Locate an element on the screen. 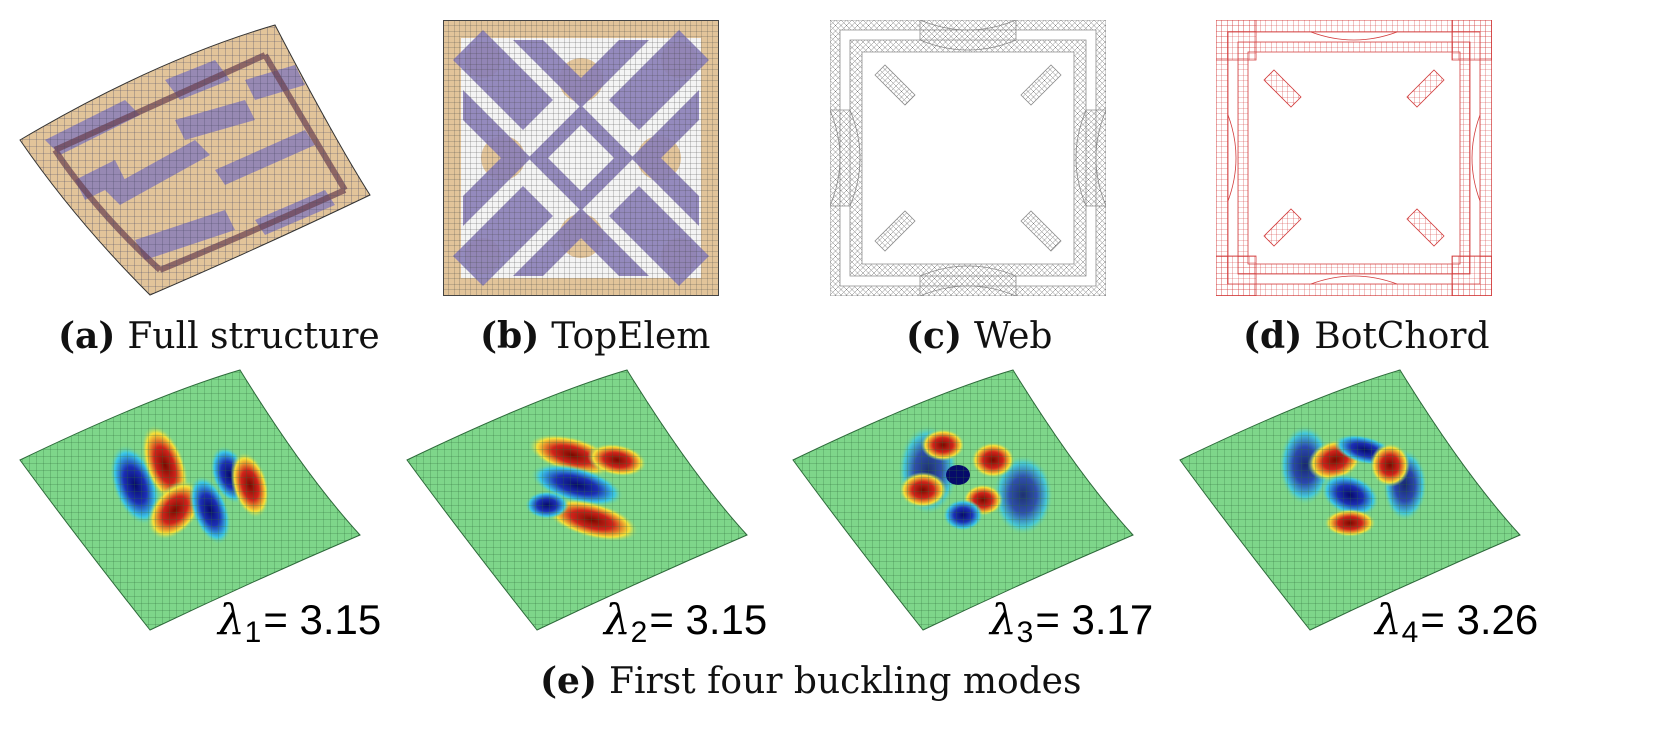 This screenshot has height=756, width=1663. mode-1-index: 1 is located at coordinates (253, 632).